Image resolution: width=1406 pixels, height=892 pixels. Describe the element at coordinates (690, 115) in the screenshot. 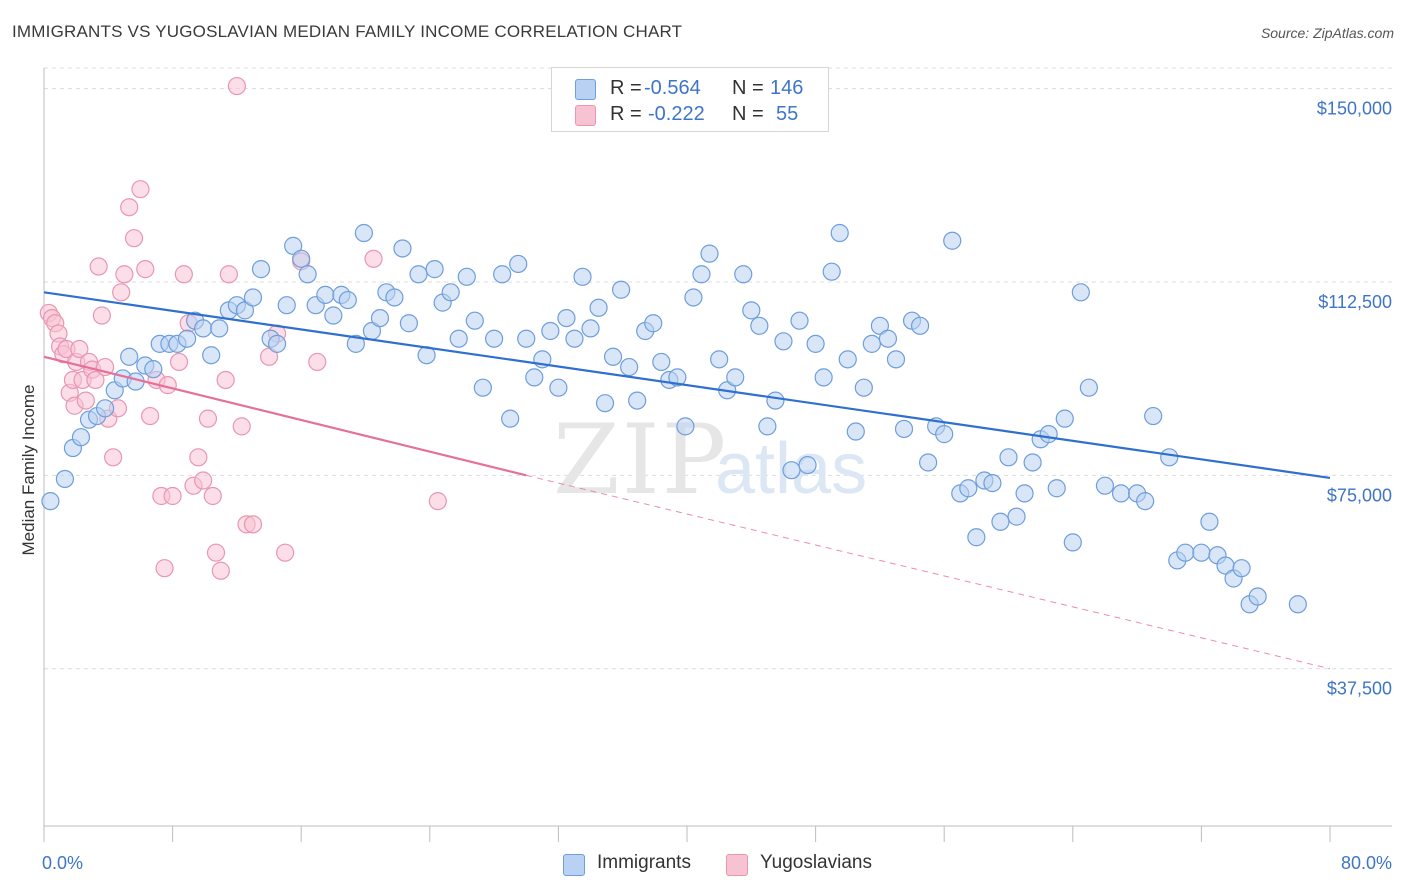

I see `legend-row-yugoslavians: R = -0.222 N = 55` at that location.